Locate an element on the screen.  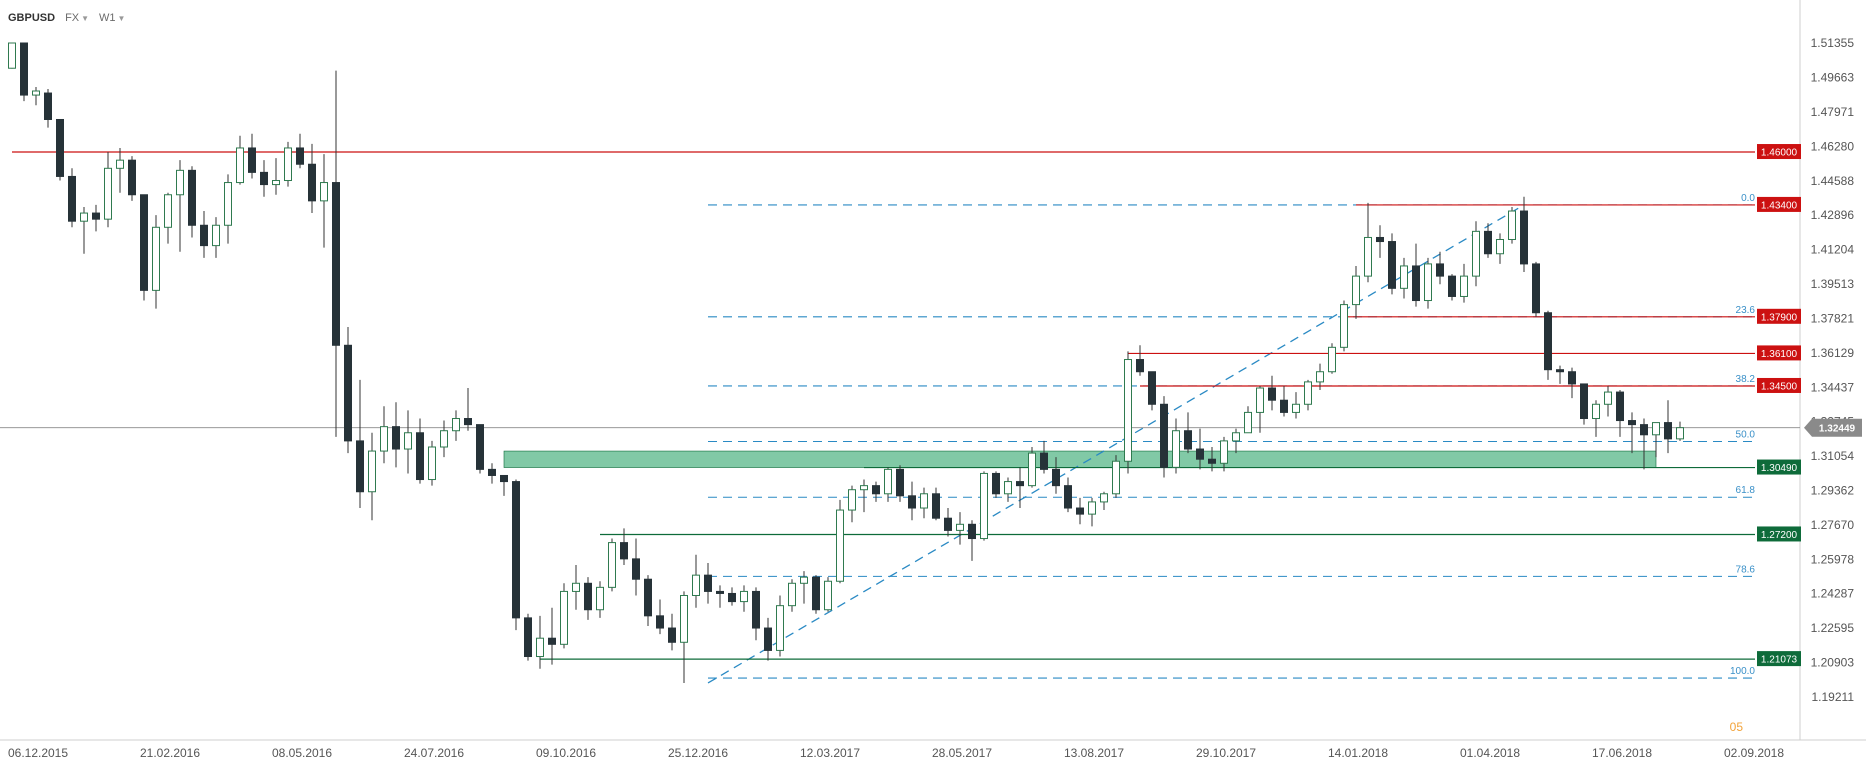
fib-level-label: 61.8 is located at coordinates (1746, 490).